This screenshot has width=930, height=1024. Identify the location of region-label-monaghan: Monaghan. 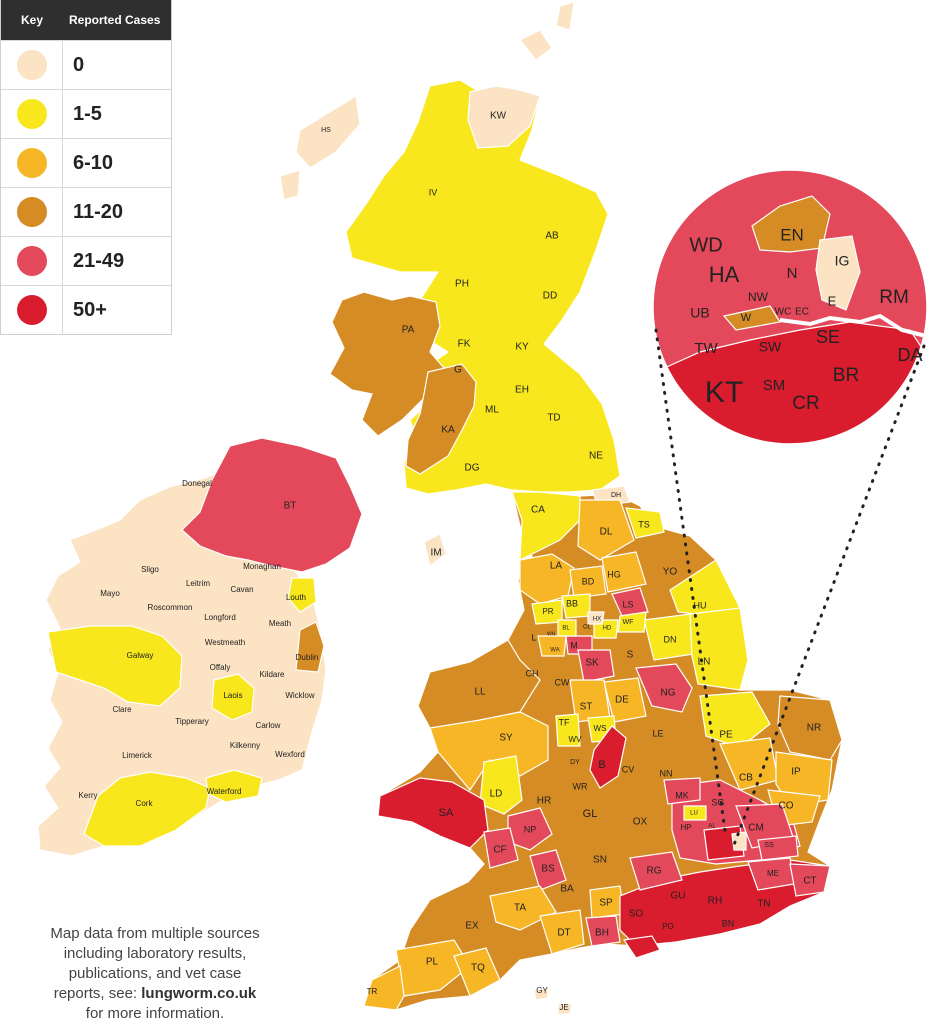
(262, 566).